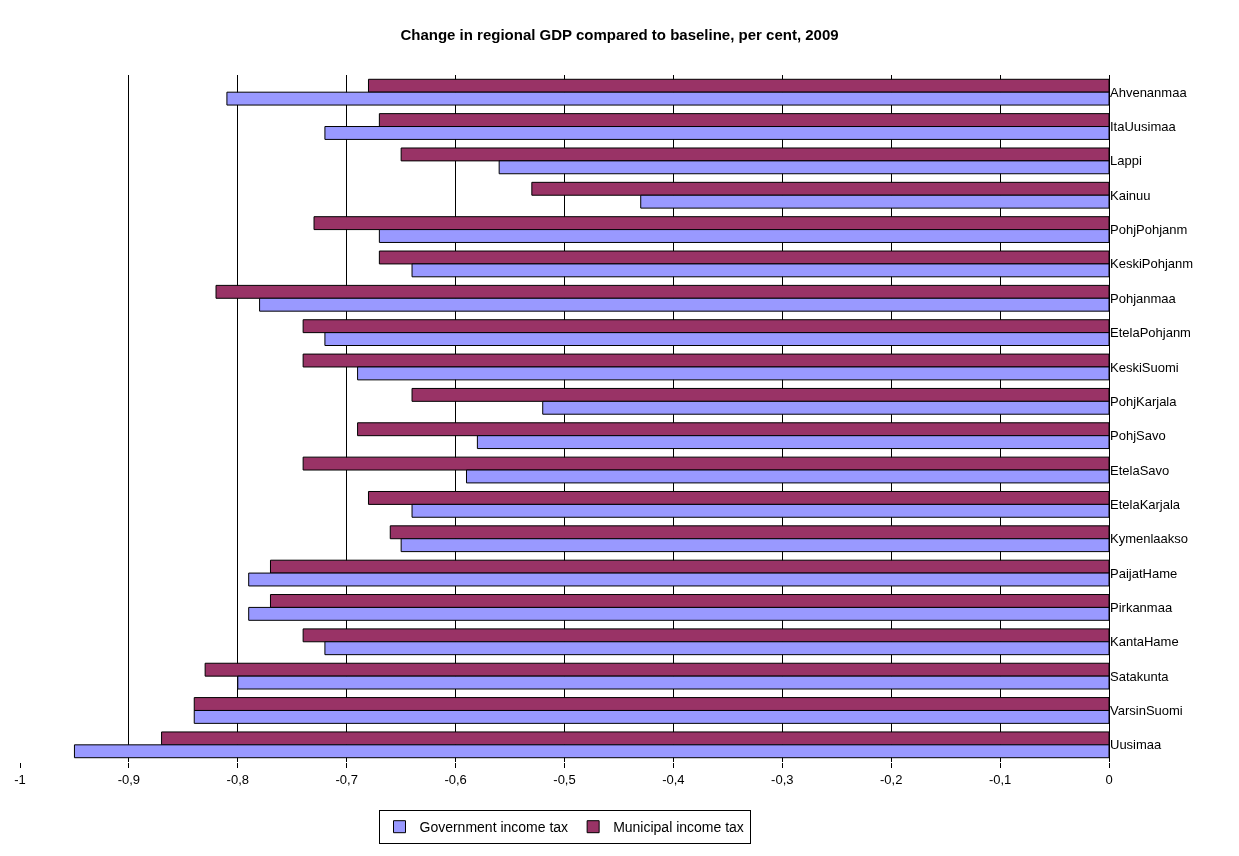  I want to click on legend-label: Municipal income tax, so click(678, 827).